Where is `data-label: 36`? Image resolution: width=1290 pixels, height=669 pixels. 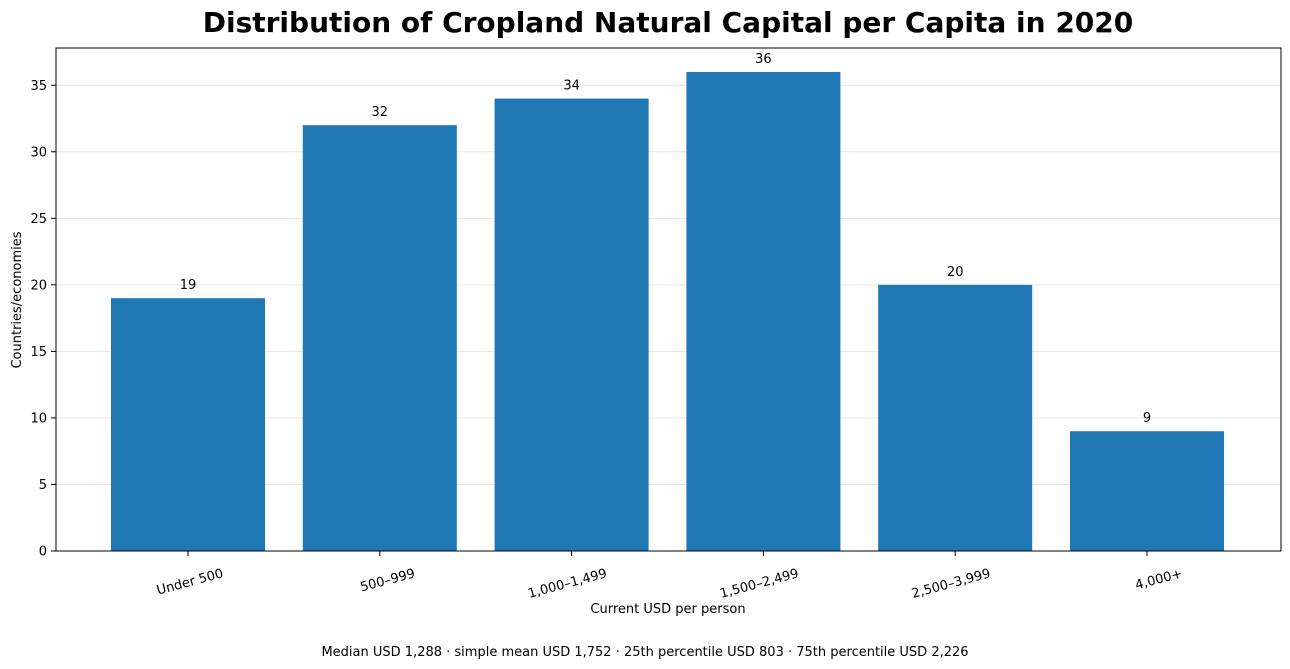 data-label: 36 is located at coordinates (763, 59).